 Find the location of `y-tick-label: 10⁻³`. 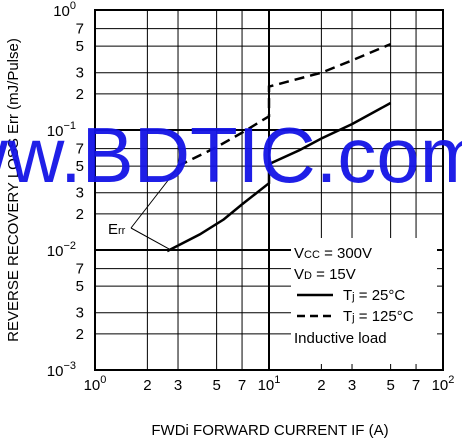

y-tick-label: 10⁻³ is located at coordinates (61, 370).